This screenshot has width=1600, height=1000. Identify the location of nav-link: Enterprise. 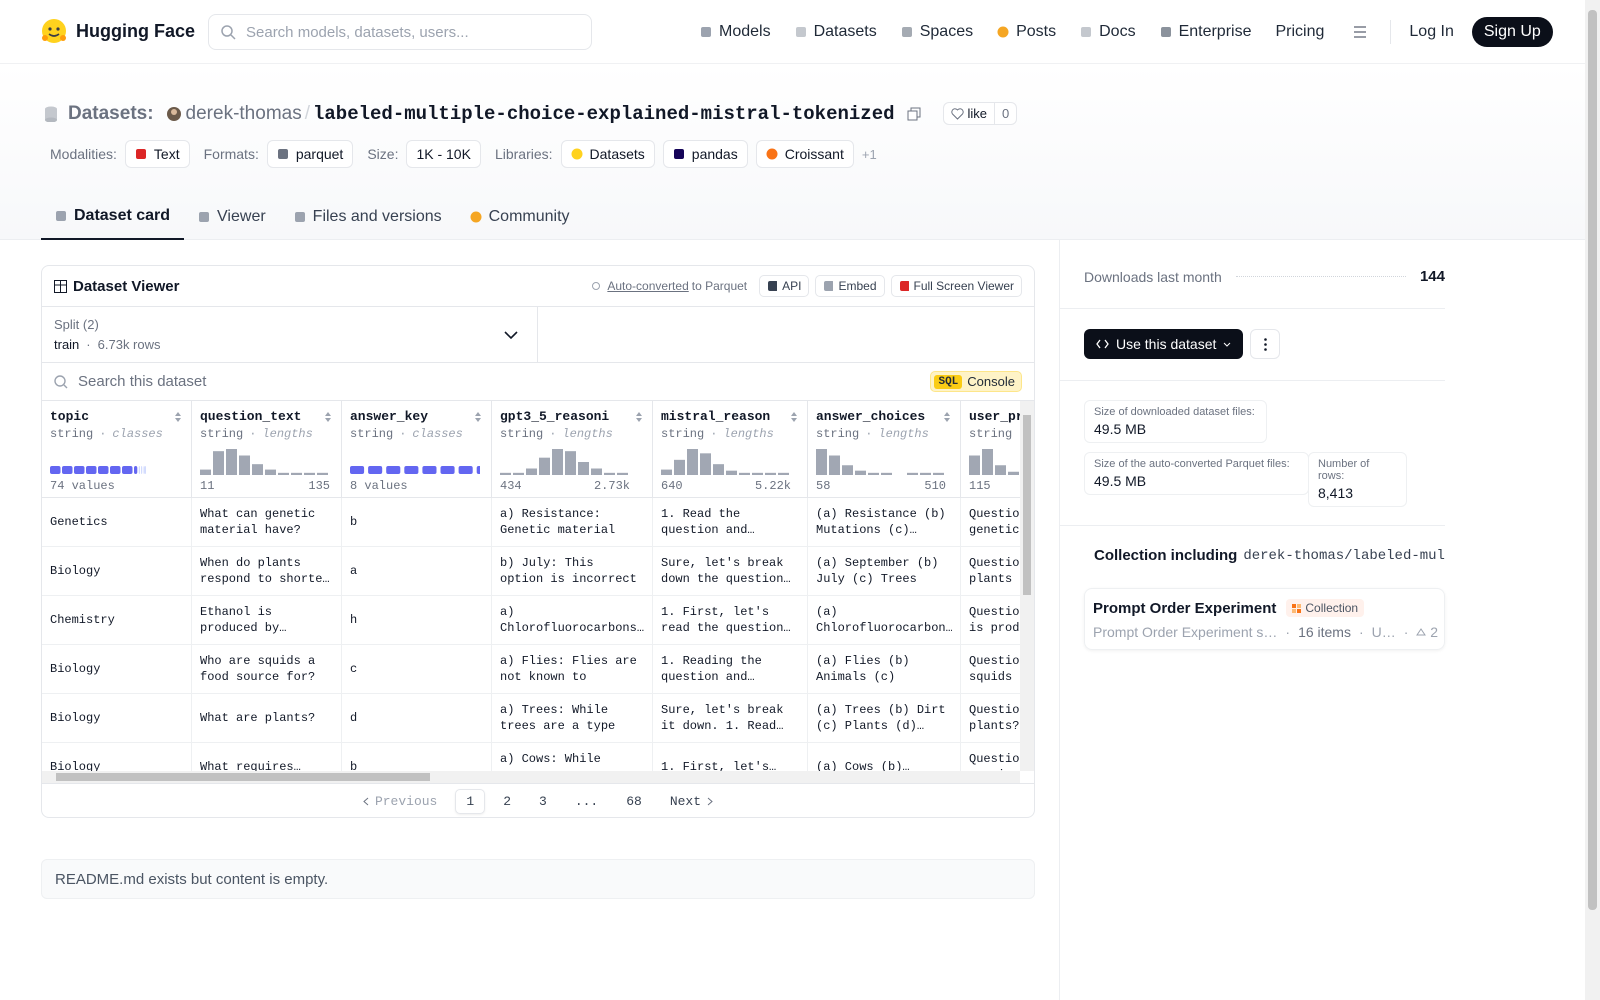
(1205, 32).